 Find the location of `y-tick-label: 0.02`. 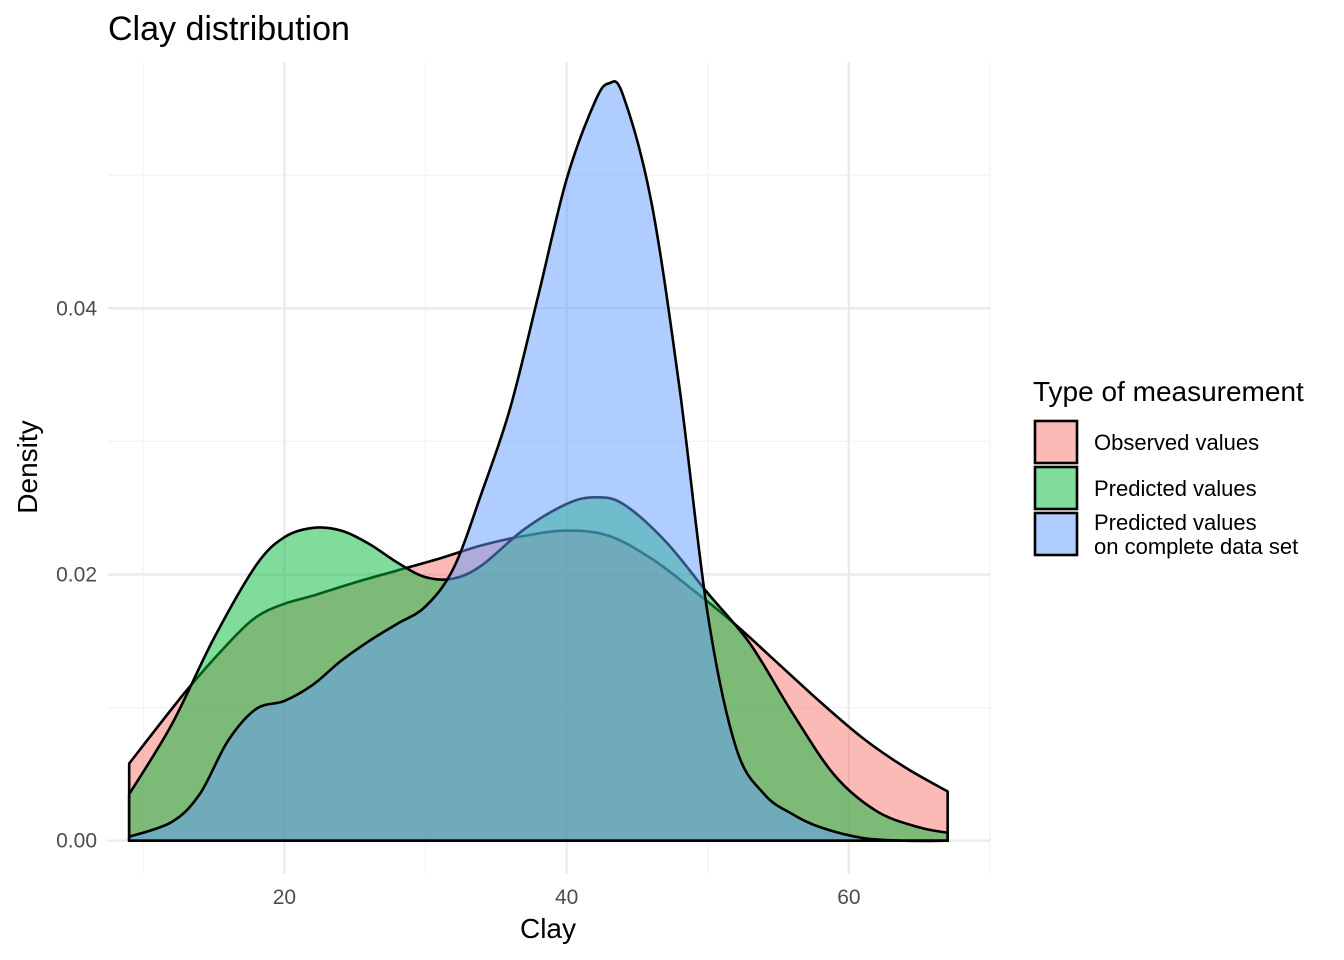

y-tick-label: 0.02 is located at coordinates (76, 574).